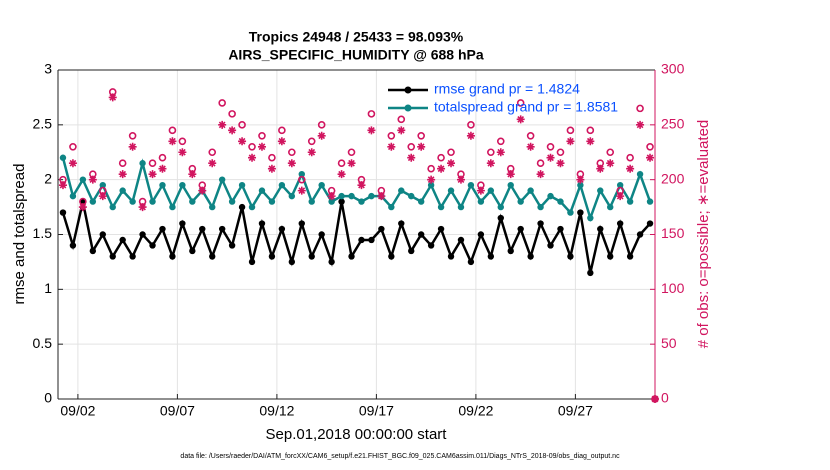 The width and height of the screenshot is (830, 470). Describe the element at coordinates (356, 37) in the screenshot. I see `chart-title: Tropics 24948 / 25433 = 98.093%` at that location.